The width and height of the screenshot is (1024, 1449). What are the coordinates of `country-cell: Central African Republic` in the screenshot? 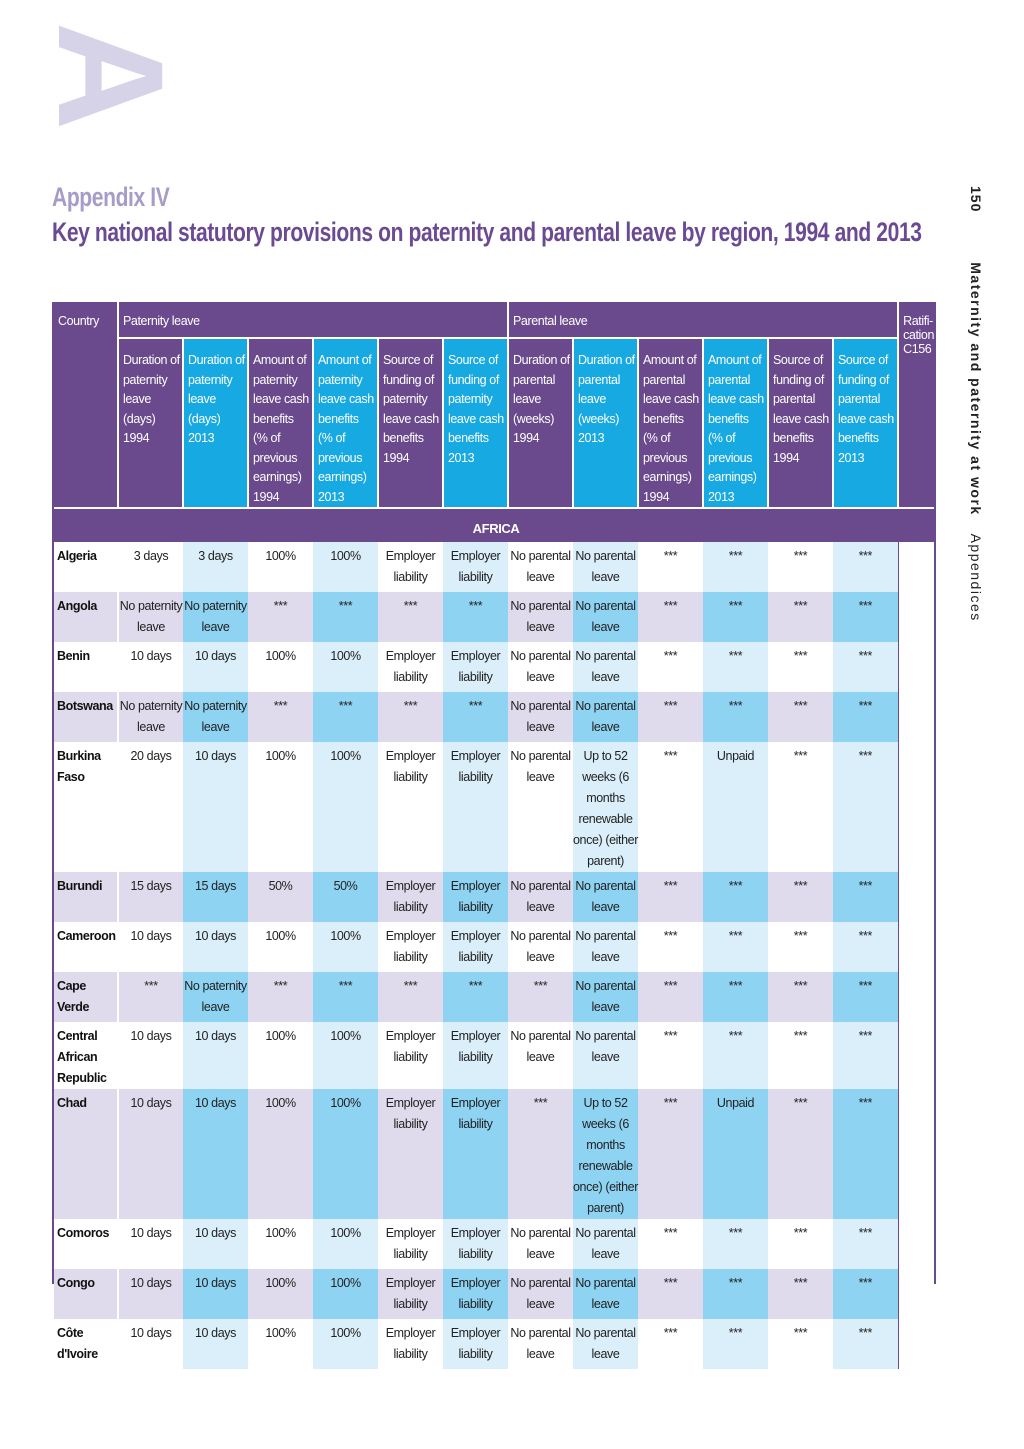 It's located at (86, 1055).